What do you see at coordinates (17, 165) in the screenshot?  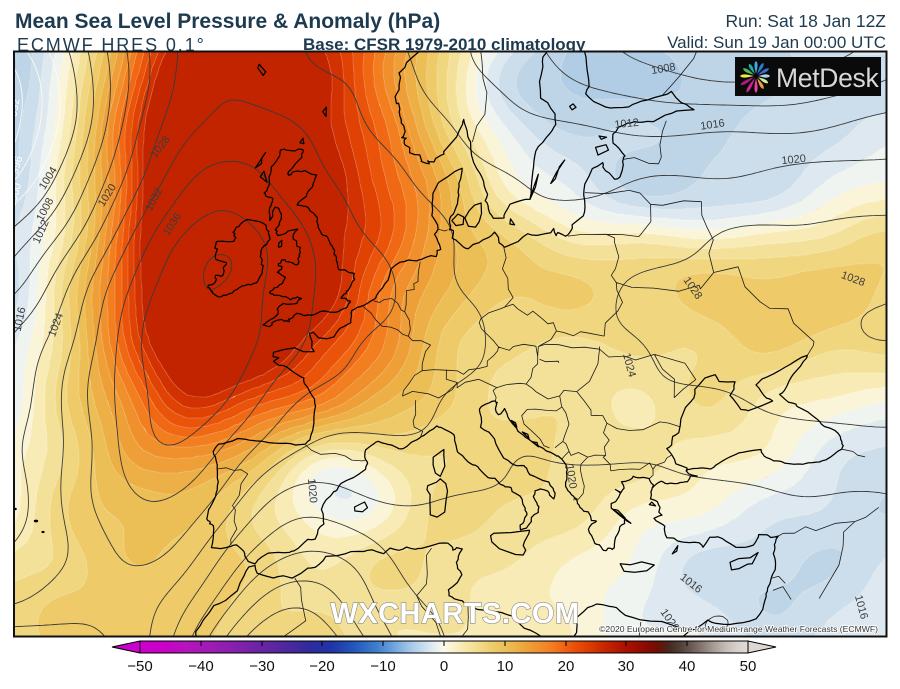 I see `svg-text: 996` at bounding box center [17, 165].